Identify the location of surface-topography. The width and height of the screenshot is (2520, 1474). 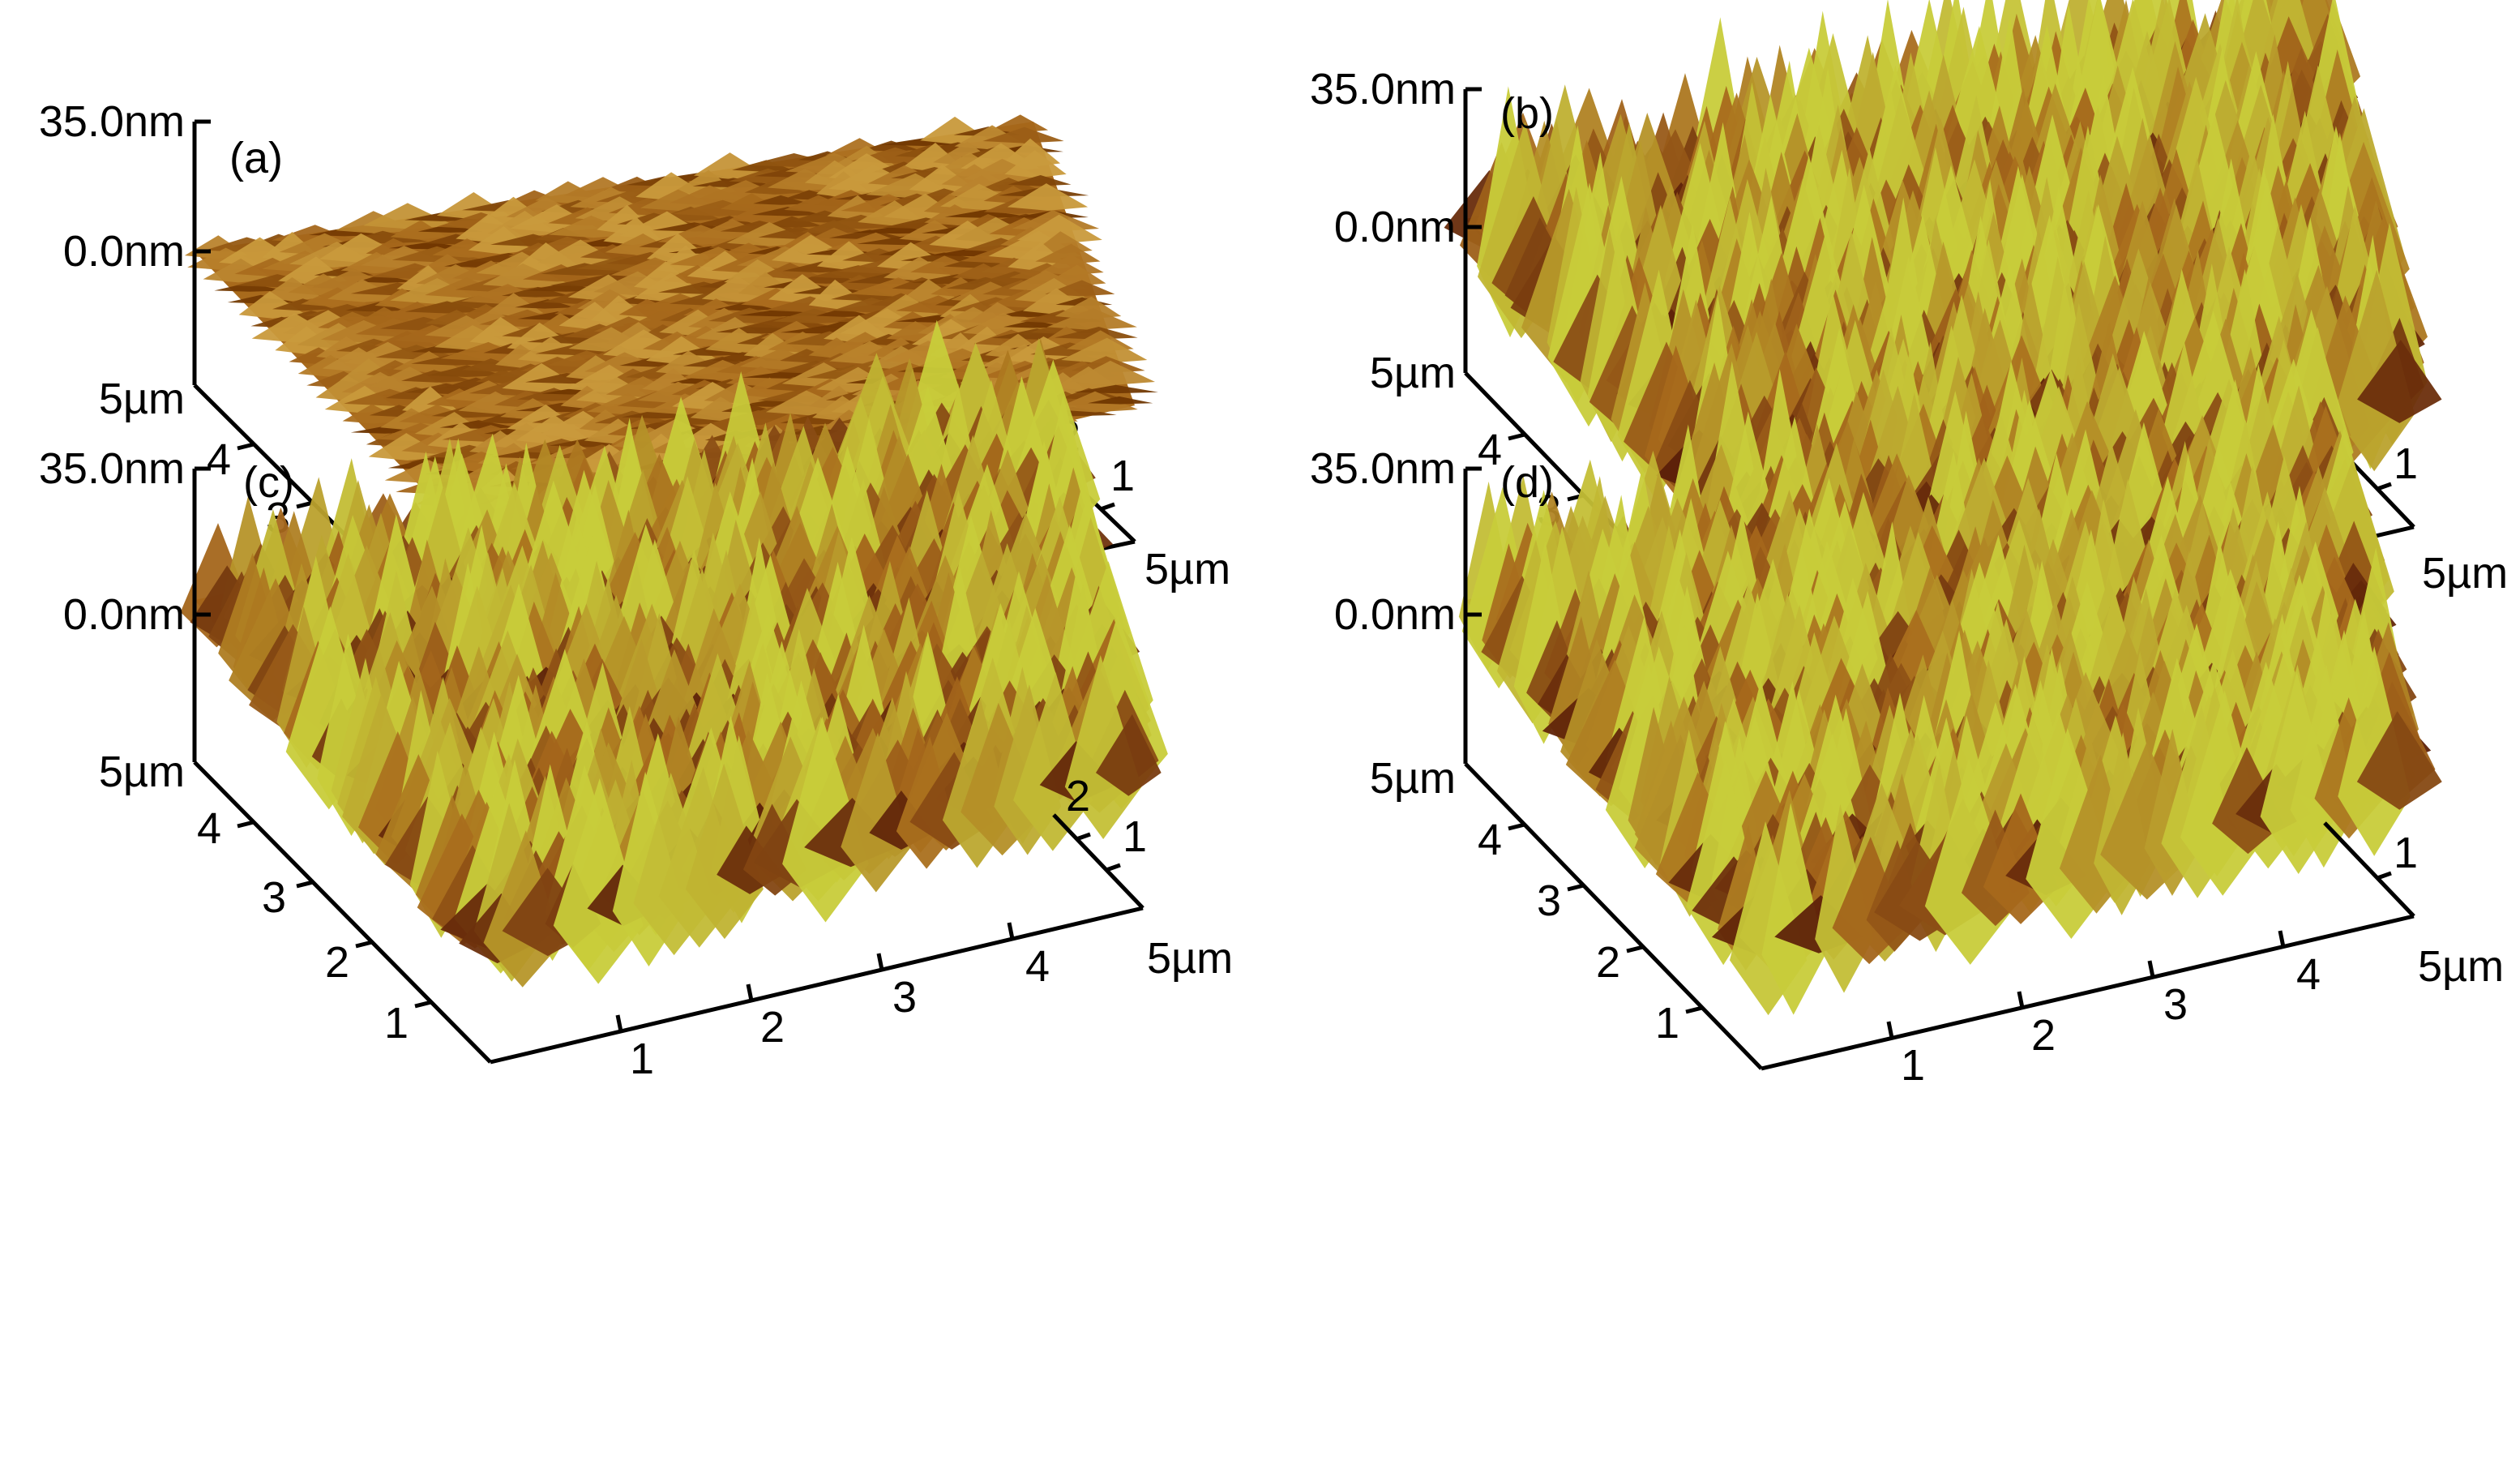
(671, 336).